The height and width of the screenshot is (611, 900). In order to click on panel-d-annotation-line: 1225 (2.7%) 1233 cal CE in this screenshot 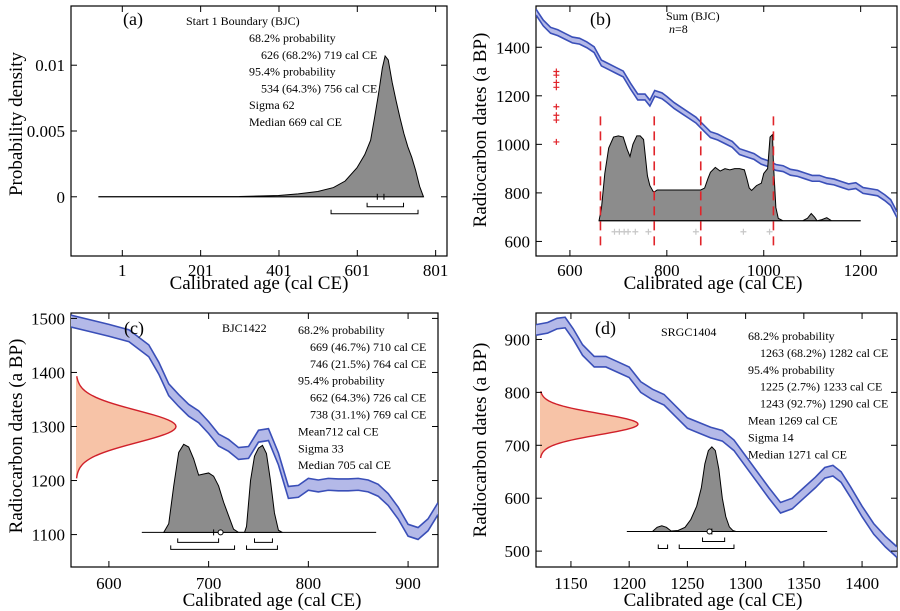, I will do `click(821, 387)`.